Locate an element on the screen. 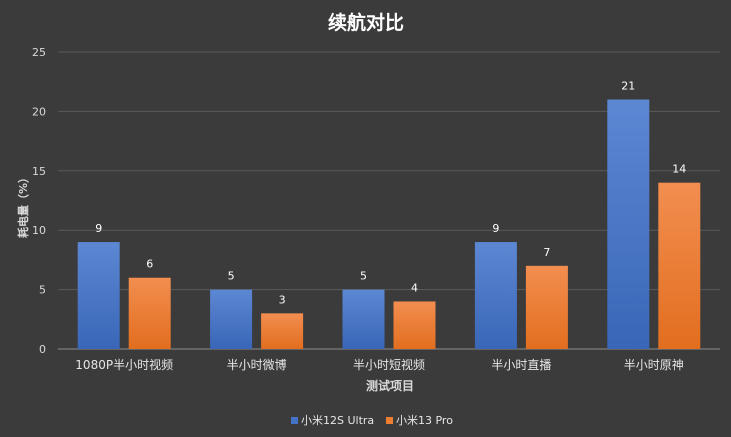 The image size is (731, 437). y-tick-label: 10 is located at coordinates (39, 230).